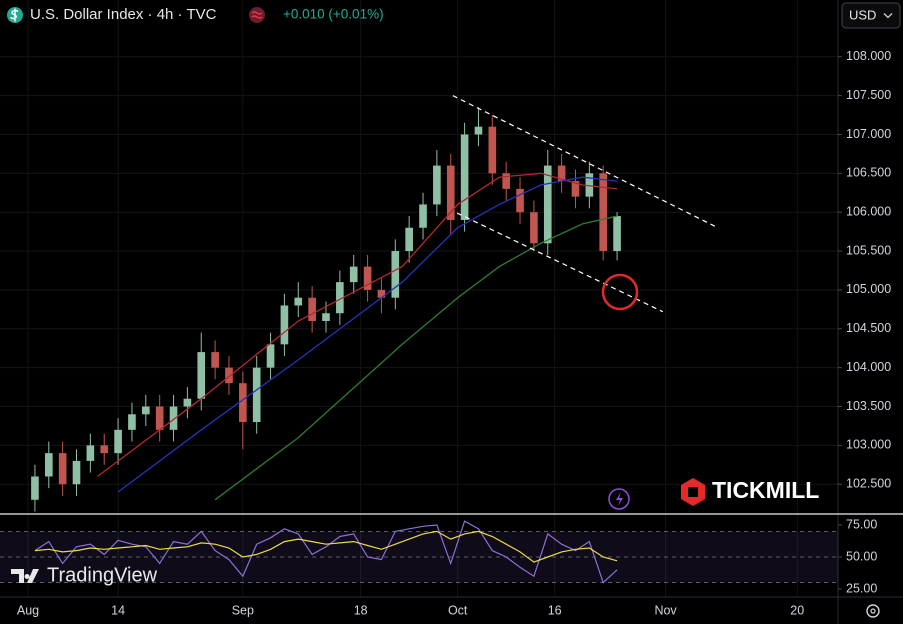 Image resolution: width=903 pixels, height=624 pixels. What do you see at coordinates (868, 367) in the screenshot?
I see `y-tick-label: 104.000` at bounding box center [868, 367].